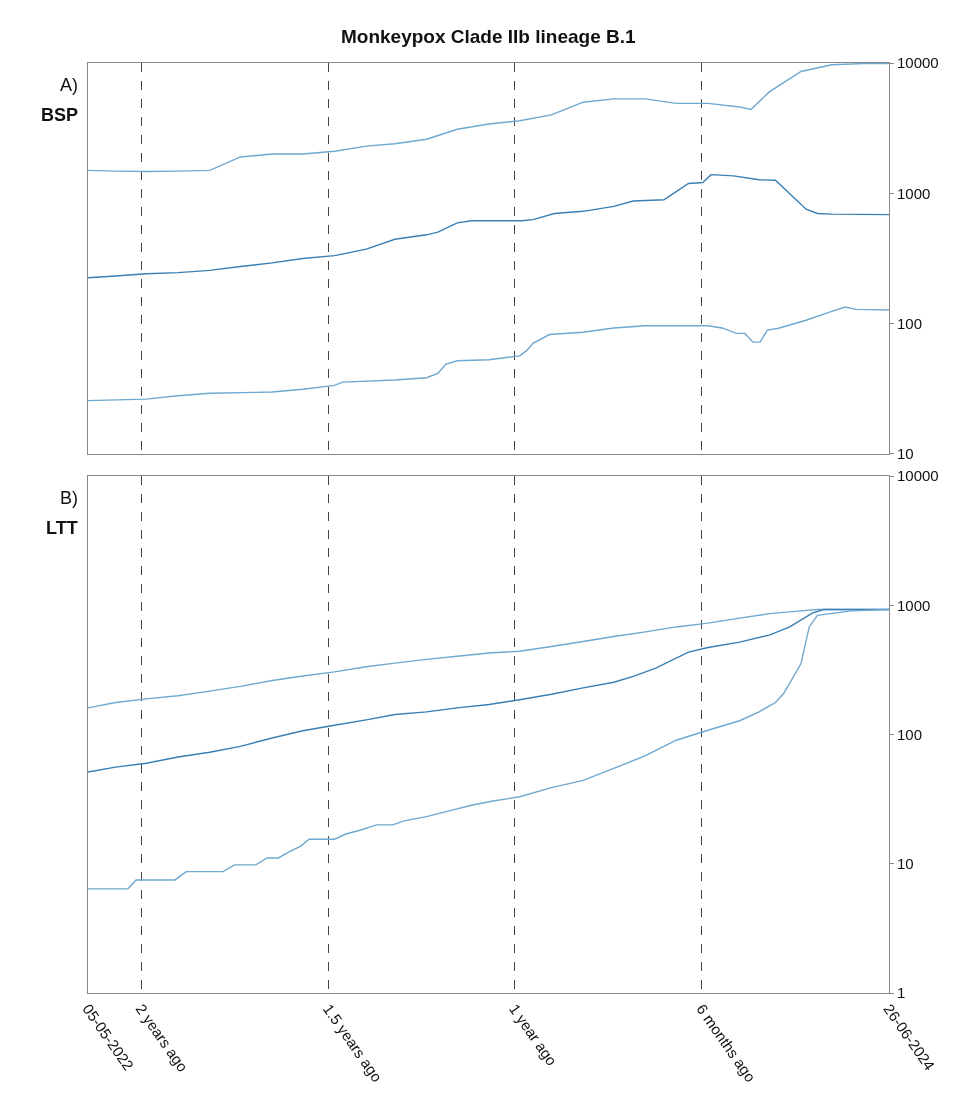  What do you see at coordinates (60, 115) in the screenshot?
I see `text: BSP` at bounding box center [60, 115].